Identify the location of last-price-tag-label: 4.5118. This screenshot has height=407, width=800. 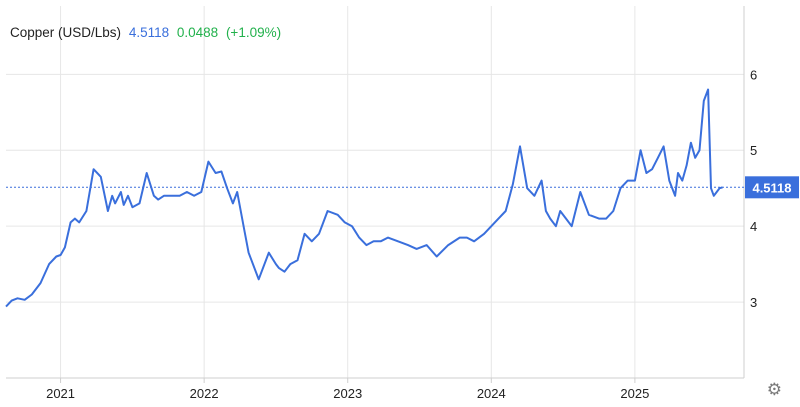
(771, 187).